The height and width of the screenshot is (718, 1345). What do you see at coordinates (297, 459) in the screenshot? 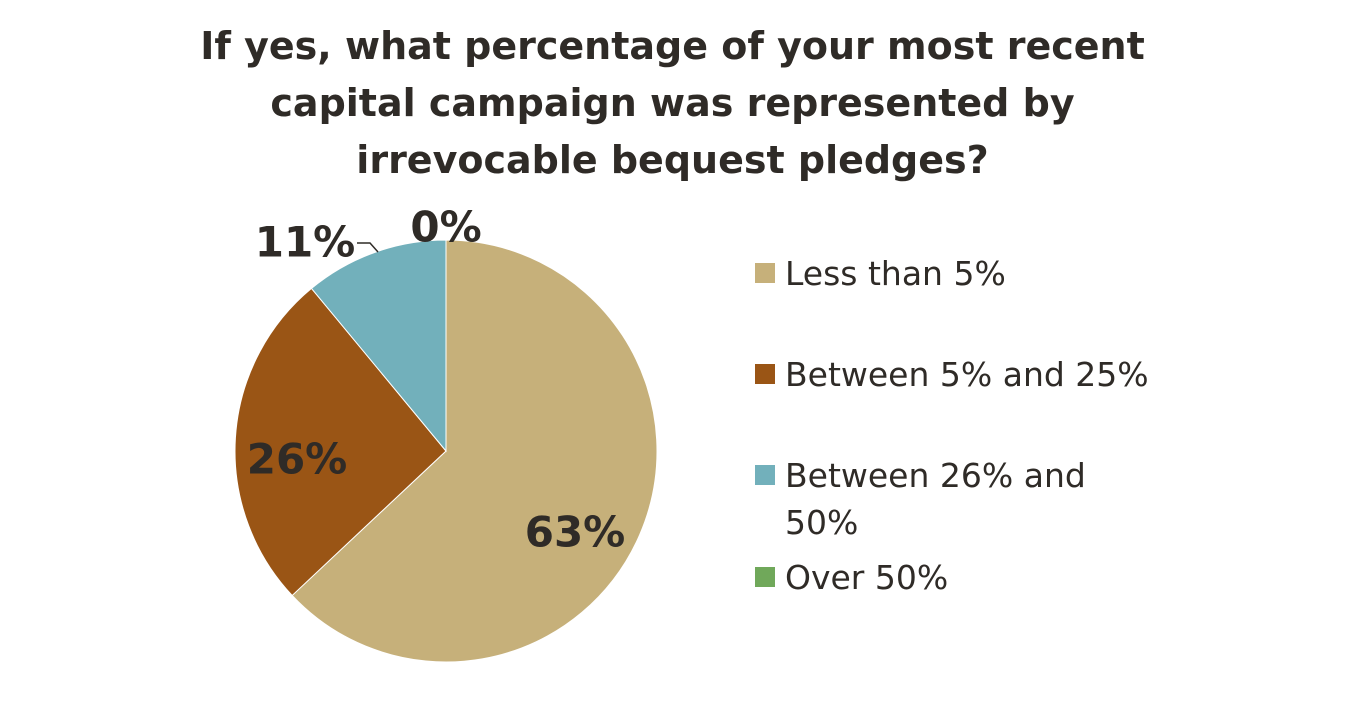
I see `data-label-1: 26%` at bounding box center [297, 459].